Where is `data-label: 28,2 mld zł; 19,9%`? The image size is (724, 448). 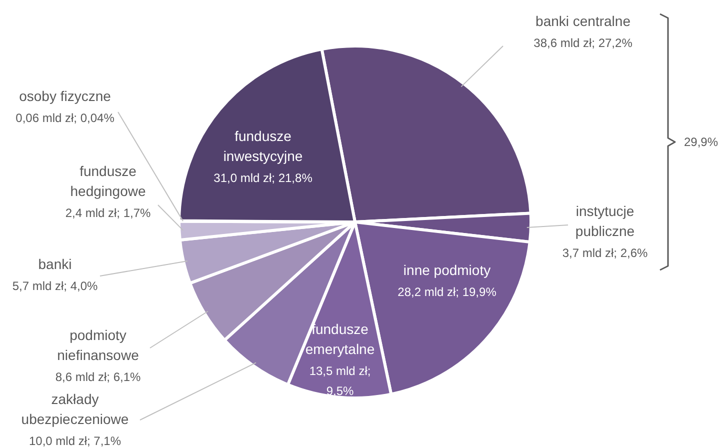
data-label: 28,2 mld zł; 19,9% is located at coordinates (447, 292).